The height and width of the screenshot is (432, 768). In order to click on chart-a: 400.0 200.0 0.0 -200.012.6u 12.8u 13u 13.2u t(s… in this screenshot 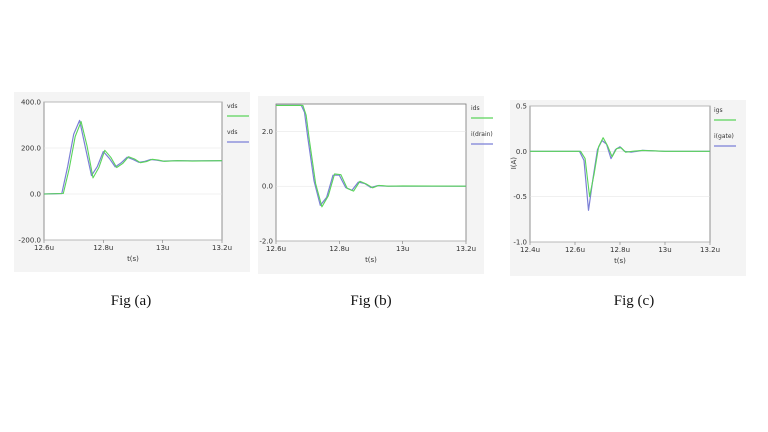, I will do `click(133, 181)`.